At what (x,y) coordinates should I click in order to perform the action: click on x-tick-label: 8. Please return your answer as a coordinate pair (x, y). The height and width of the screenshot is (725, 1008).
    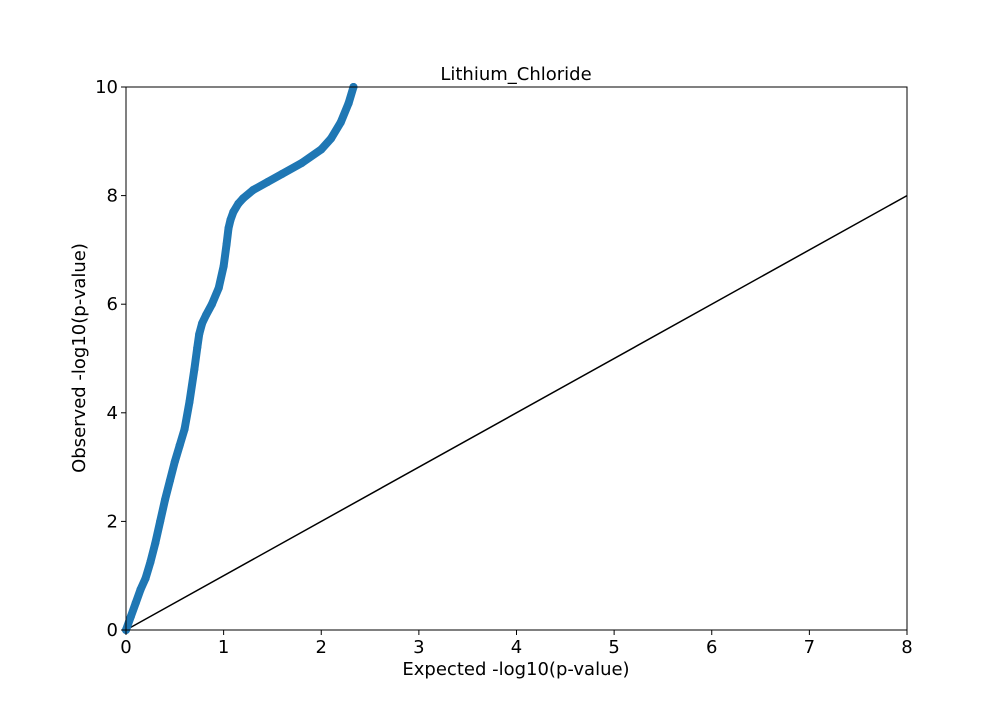
    Looking at the image, I should click on (906, 647).